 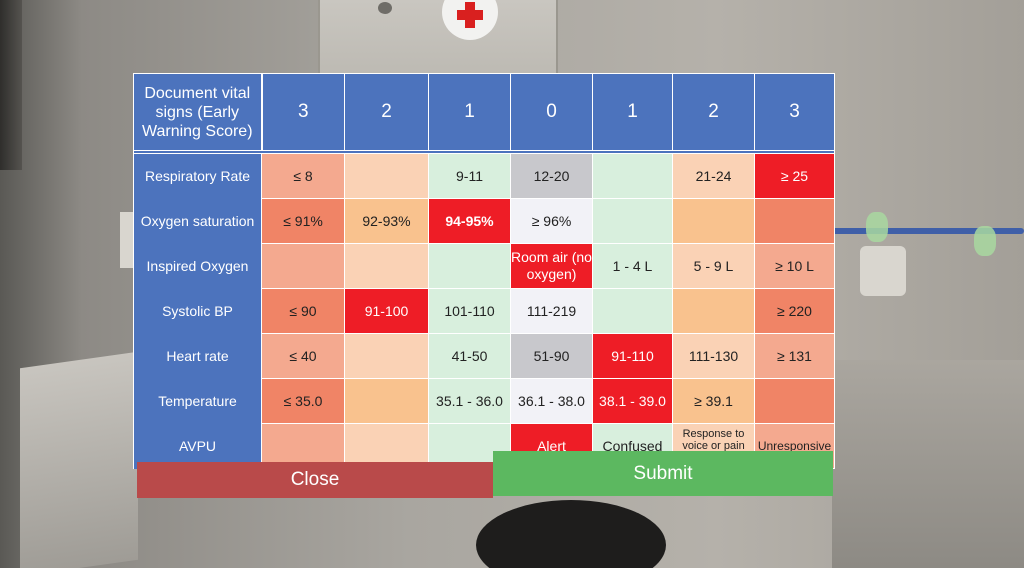 I want to click on score-cell: 1 - 4 L, so click(x=632, y=266).